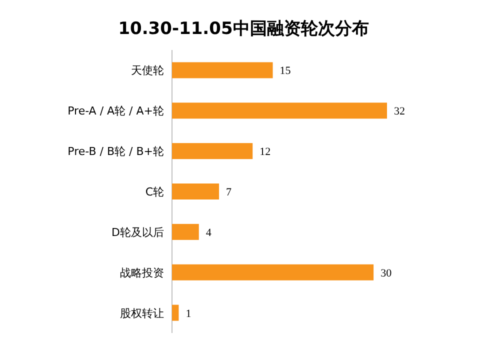 The height and width of the screenshot is (361, 487). I want to click on y-tick-label: Pre-A / A轮 / A+轮, so click(116, 111).